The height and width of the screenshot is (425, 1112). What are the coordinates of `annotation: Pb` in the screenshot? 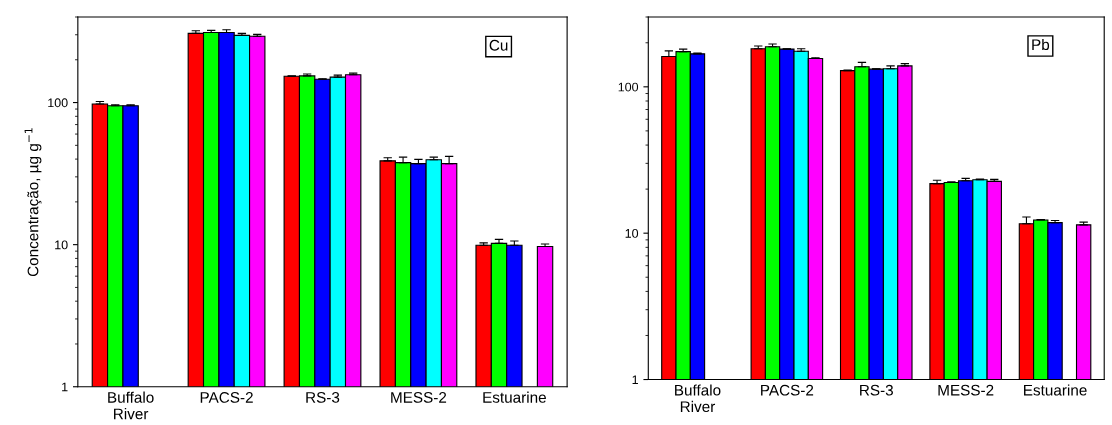 It's located at (1041, 44).